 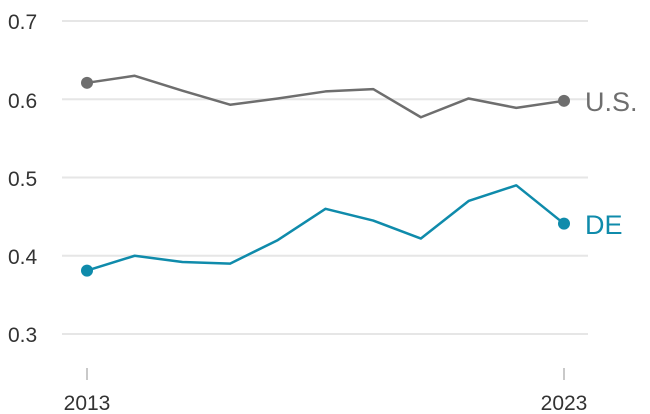 I want to click on data-point-de-2023, so click(x=564, y=223).